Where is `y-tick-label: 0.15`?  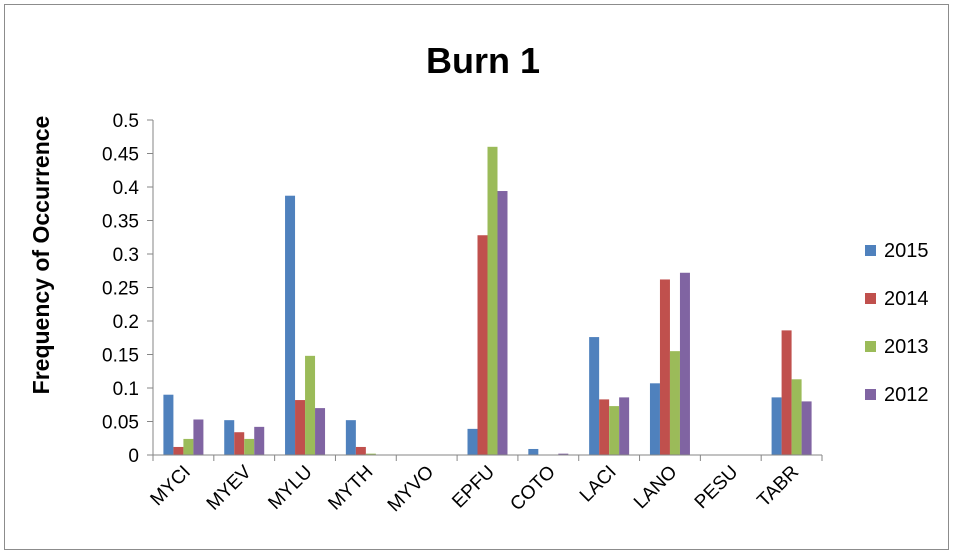
y-tick-label: 0.15 is located at coordinates (120, 356).